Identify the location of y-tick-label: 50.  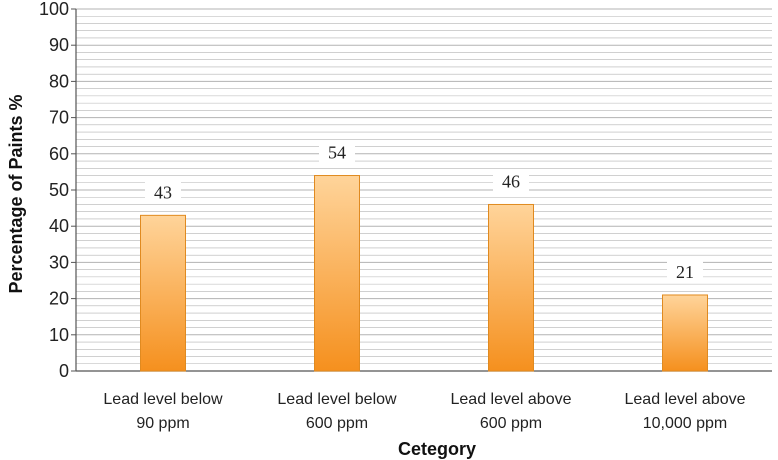
(59, 190).